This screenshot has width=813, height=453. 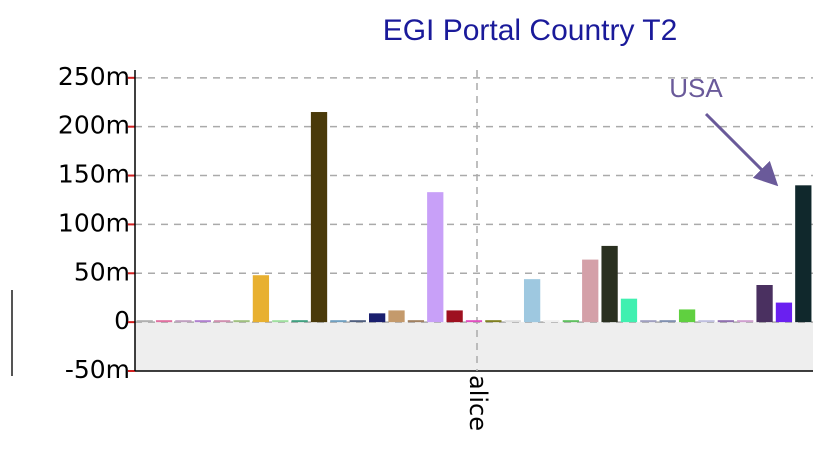 I want to click on x-tick-label: alice, so click(x=478, y=403).